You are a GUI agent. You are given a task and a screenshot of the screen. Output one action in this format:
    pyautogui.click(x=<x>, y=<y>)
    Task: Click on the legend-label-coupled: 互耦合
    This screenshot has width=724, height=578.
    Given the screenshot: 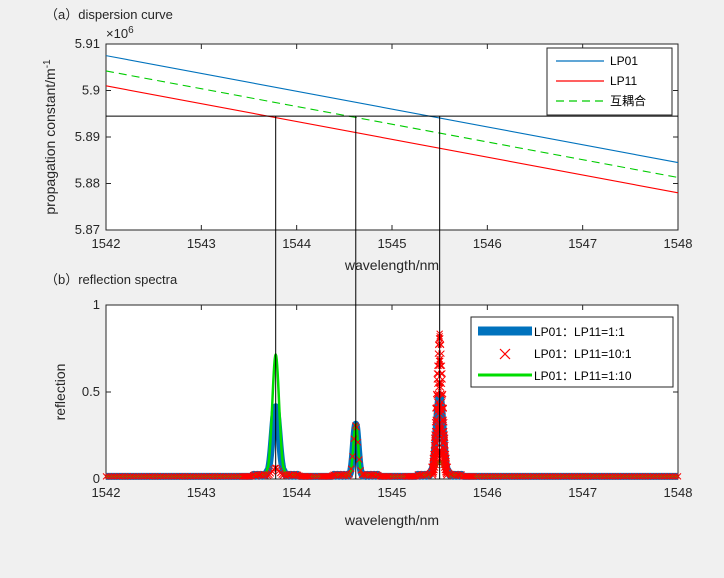 What is the action you would take?
    pyautogui.click(x=628, y=100)
    